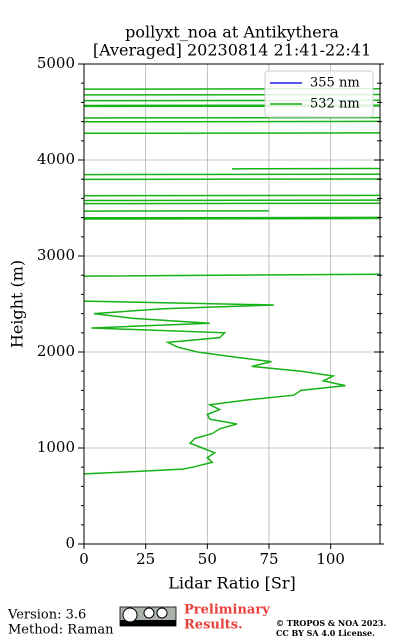 The image size is (400, 640). What do you see at coordinates (335, 104) in the screenshot?
I see `legend-label: 532 nm` at bounding box center [335, 104].